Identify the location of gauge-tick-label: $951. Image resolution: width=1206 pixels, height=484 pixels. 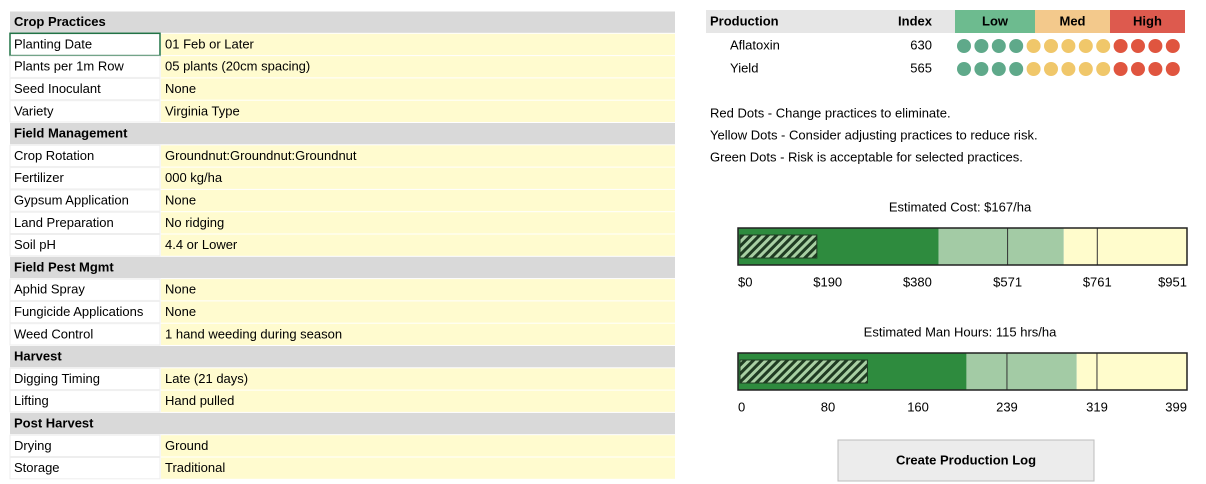
(1172, 281).